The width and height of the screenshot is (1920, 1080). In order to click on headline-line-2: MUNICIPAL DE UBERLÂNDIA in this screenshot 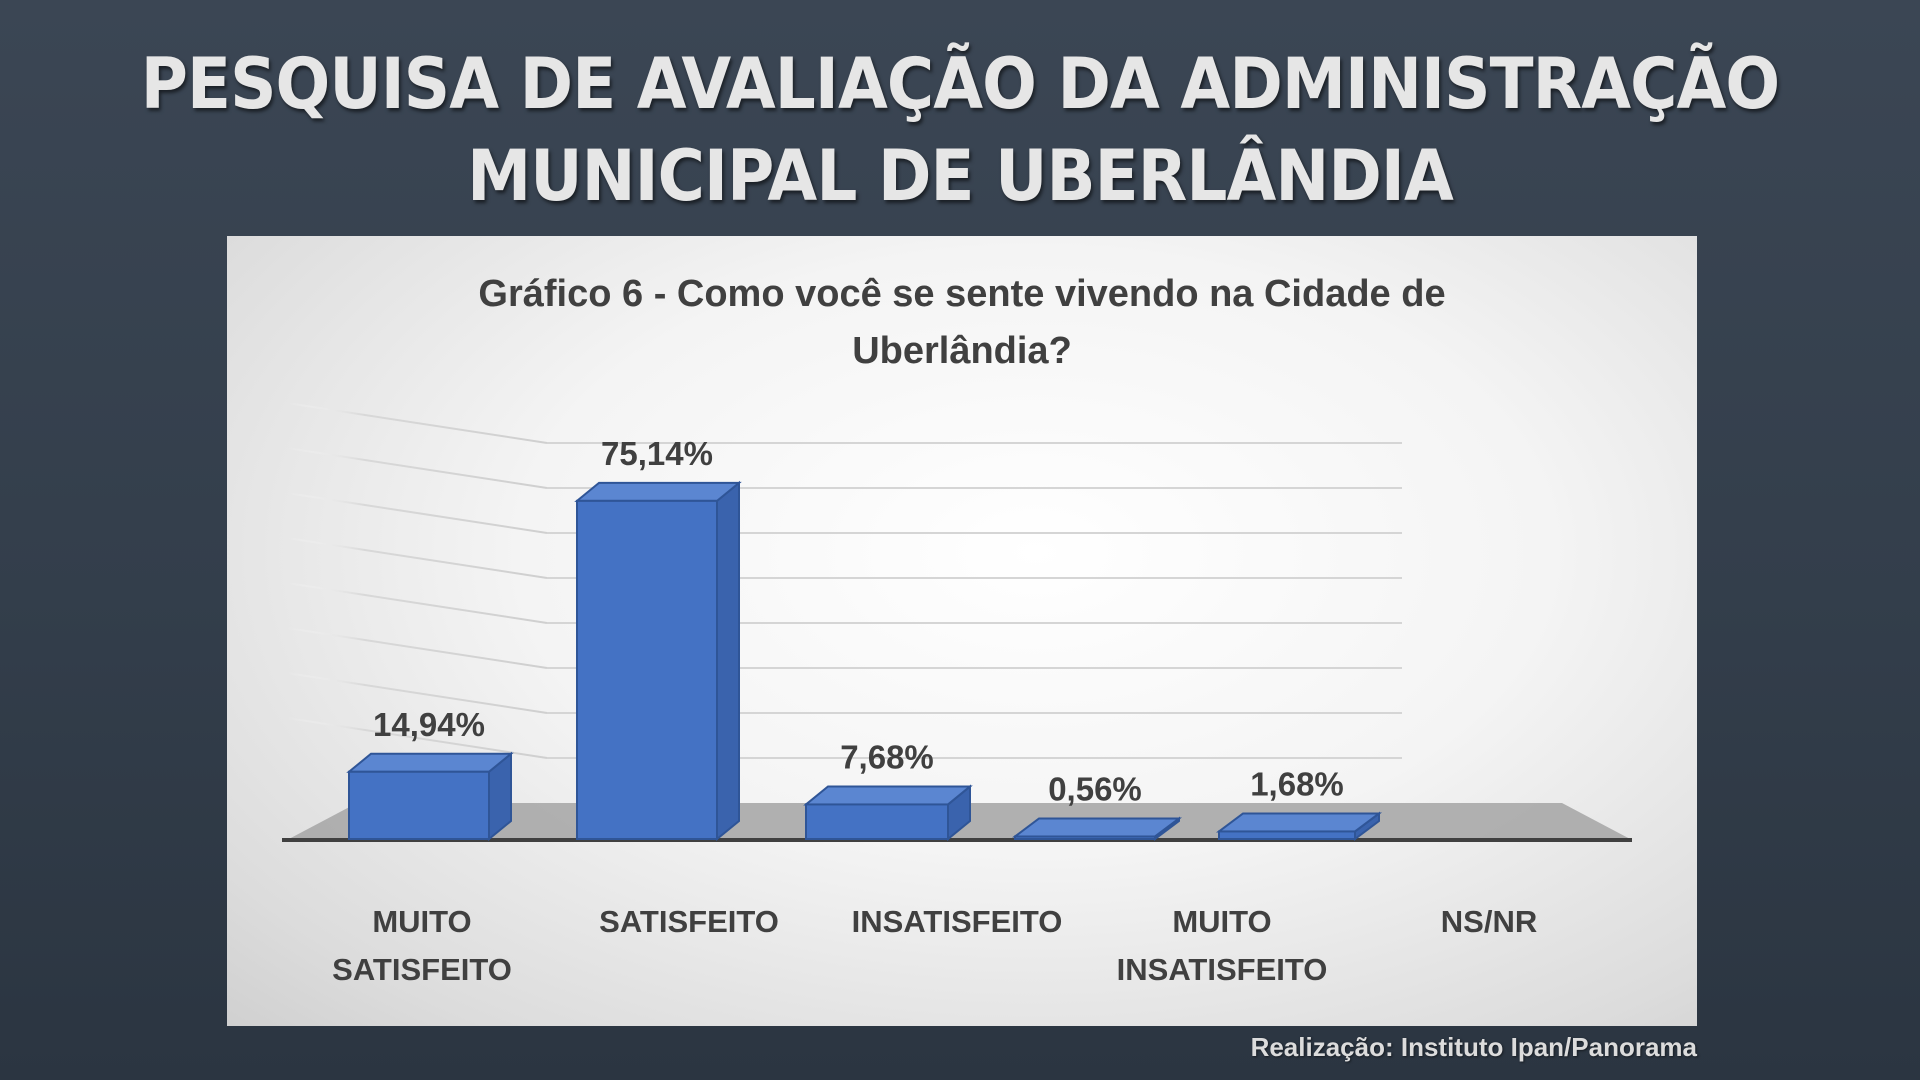, I will do `click(960, 176)`.